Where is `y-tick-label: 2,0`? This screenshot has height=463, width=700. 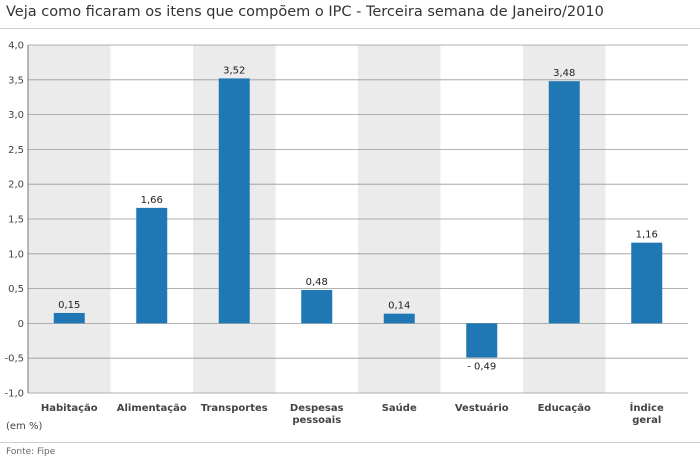 y-tick-label: 2,0 is located at coordinates (16, 185).